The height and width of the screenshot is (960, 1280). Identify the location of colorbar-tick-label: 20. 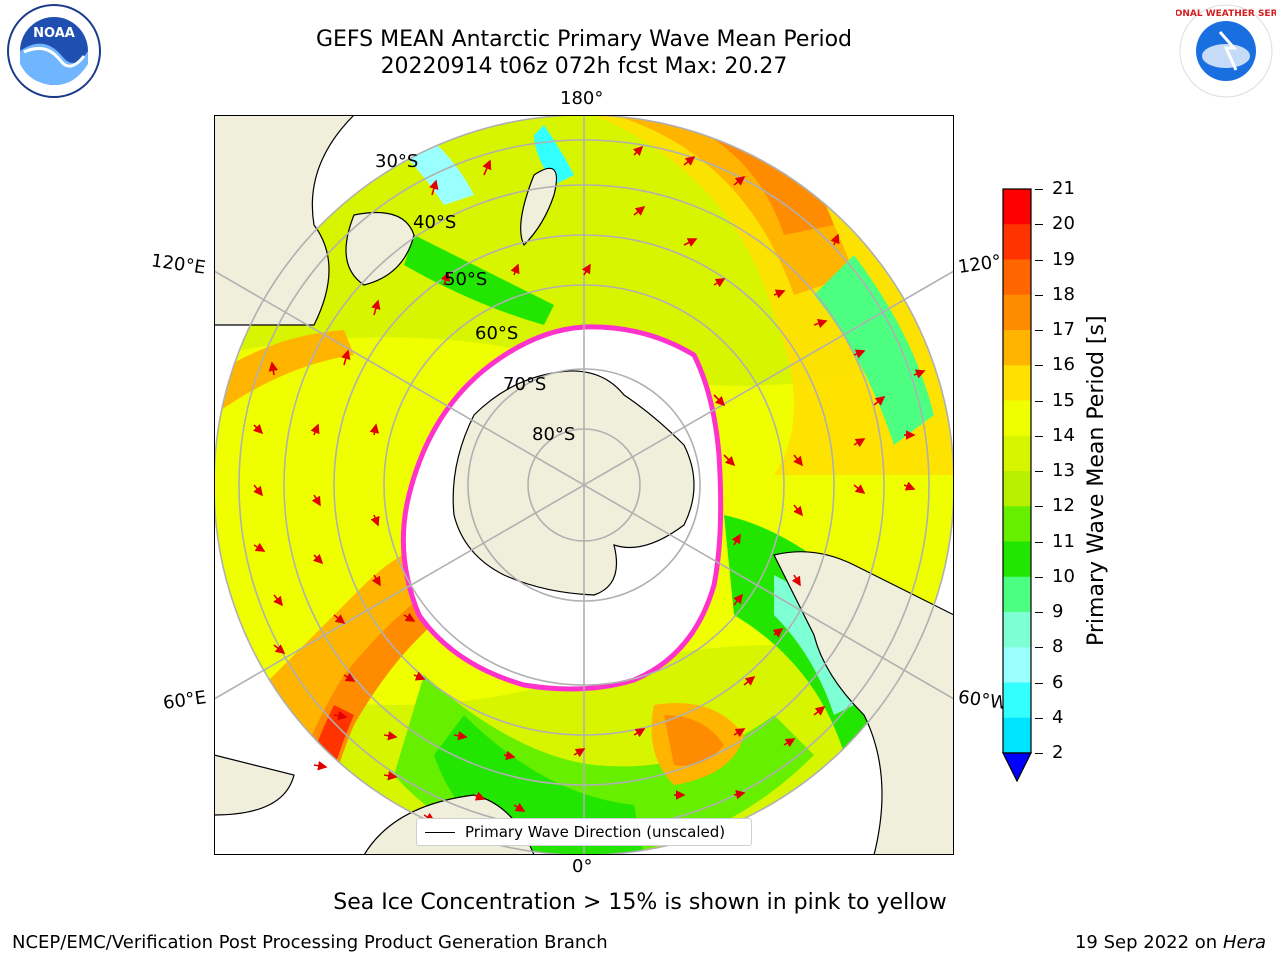
(1063, 224).